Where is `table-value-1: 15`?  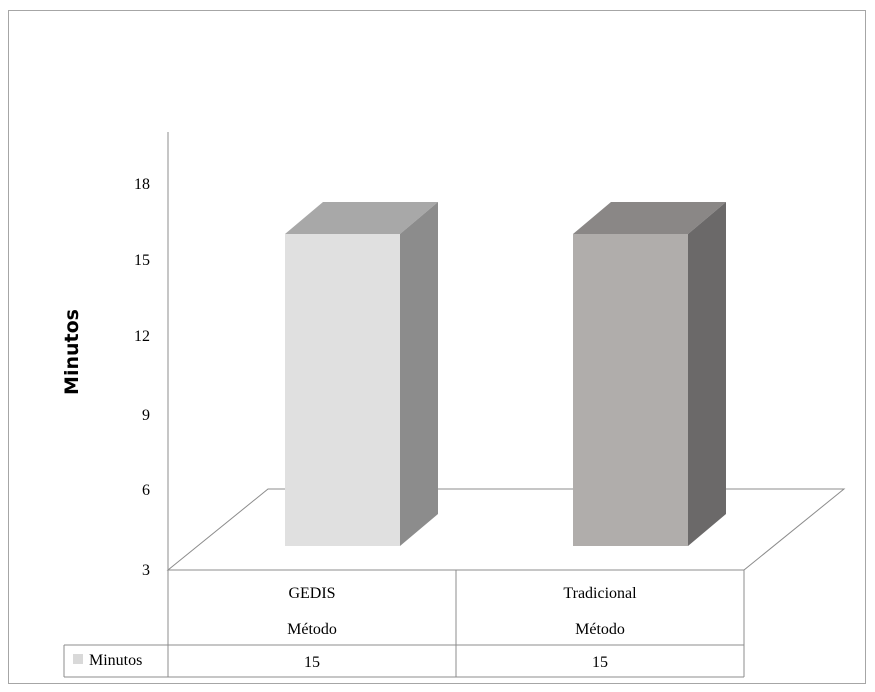 table-value-1: 15 is located at coordinates (600, 662).